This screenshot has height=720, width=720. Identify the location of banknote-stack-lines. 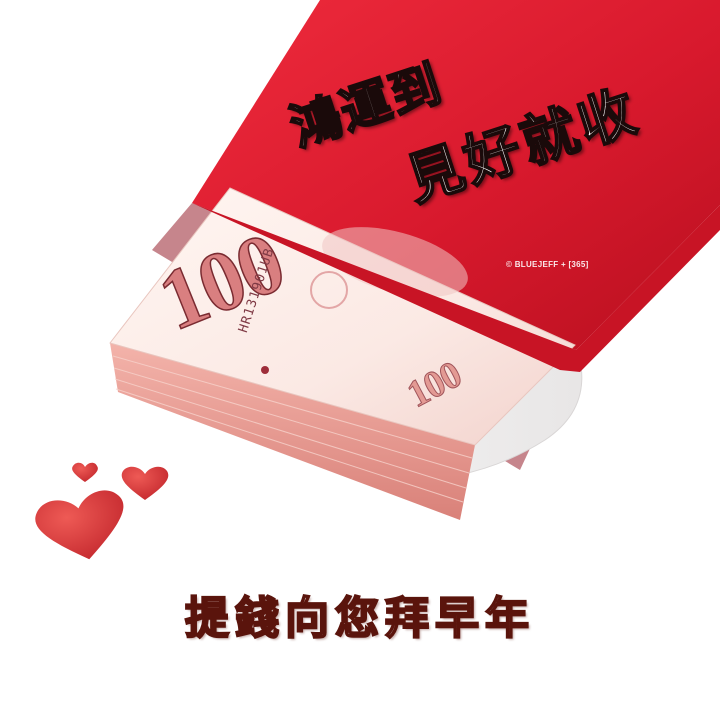
(292, 429).